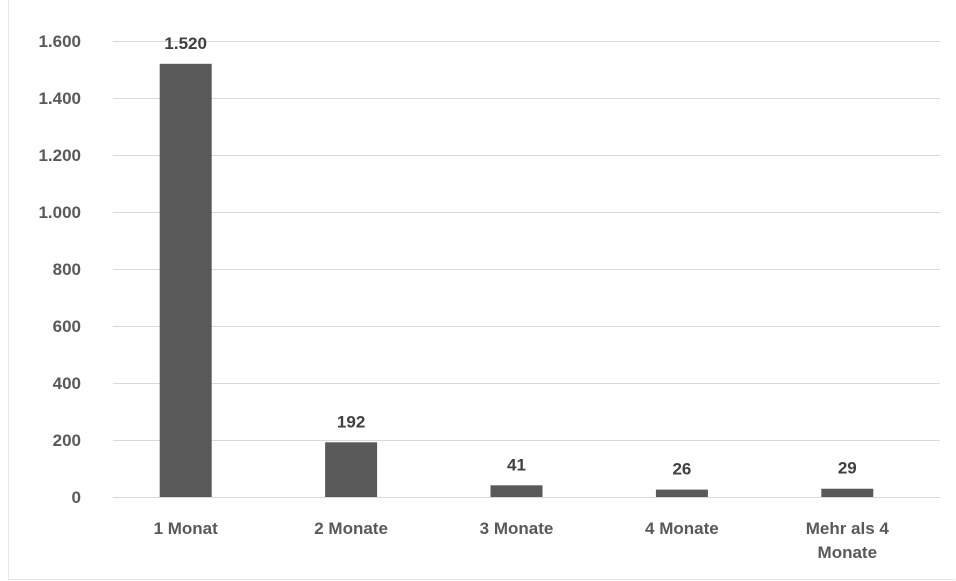 The height and width of the screenshot is (581, 956). What do you see at coordinates (351, 421) in the screenshot?
I see `data-label-2: 192` at bounding box center [351, 421].